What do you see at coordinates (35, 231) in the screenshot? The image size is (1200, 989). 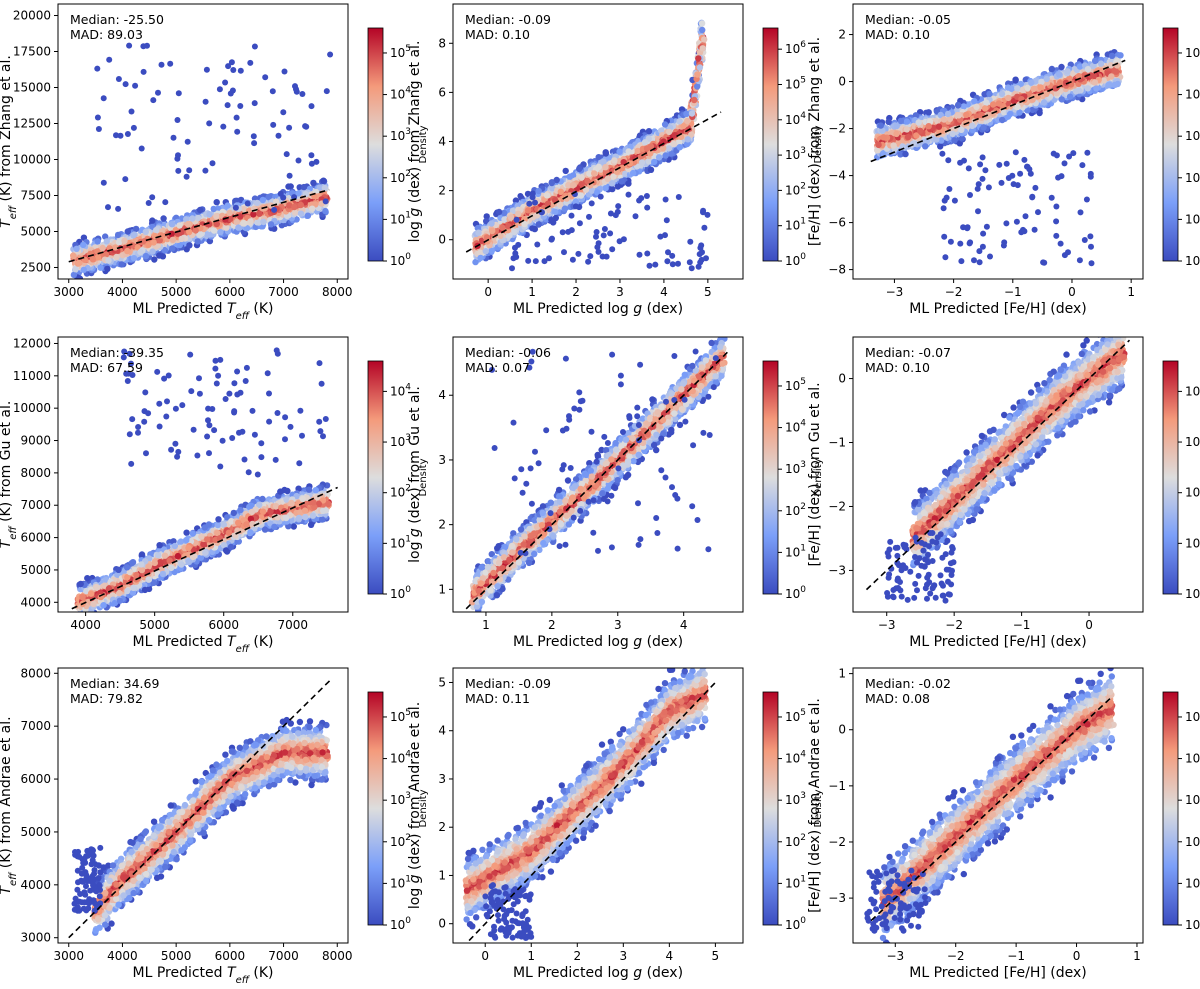 I see `y-tick-label: 5000` at bounding box center [35, 231].